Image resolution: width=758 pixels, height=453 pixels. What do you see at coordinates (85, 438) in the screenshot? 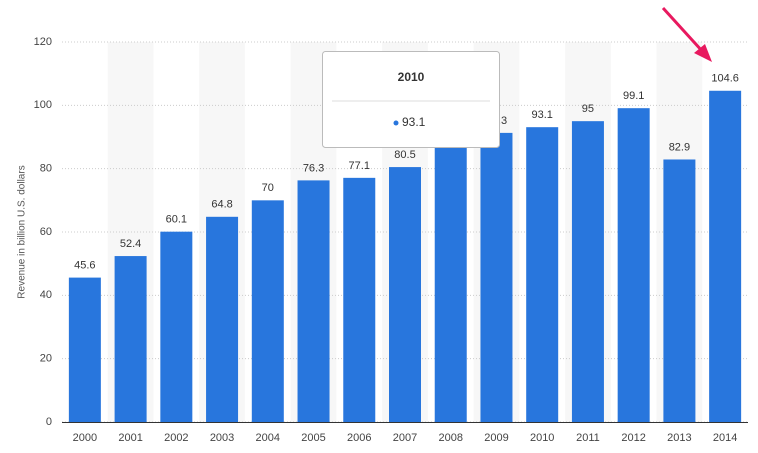
I see `x-tick-label: 2000` at bounding box center [85, 438].